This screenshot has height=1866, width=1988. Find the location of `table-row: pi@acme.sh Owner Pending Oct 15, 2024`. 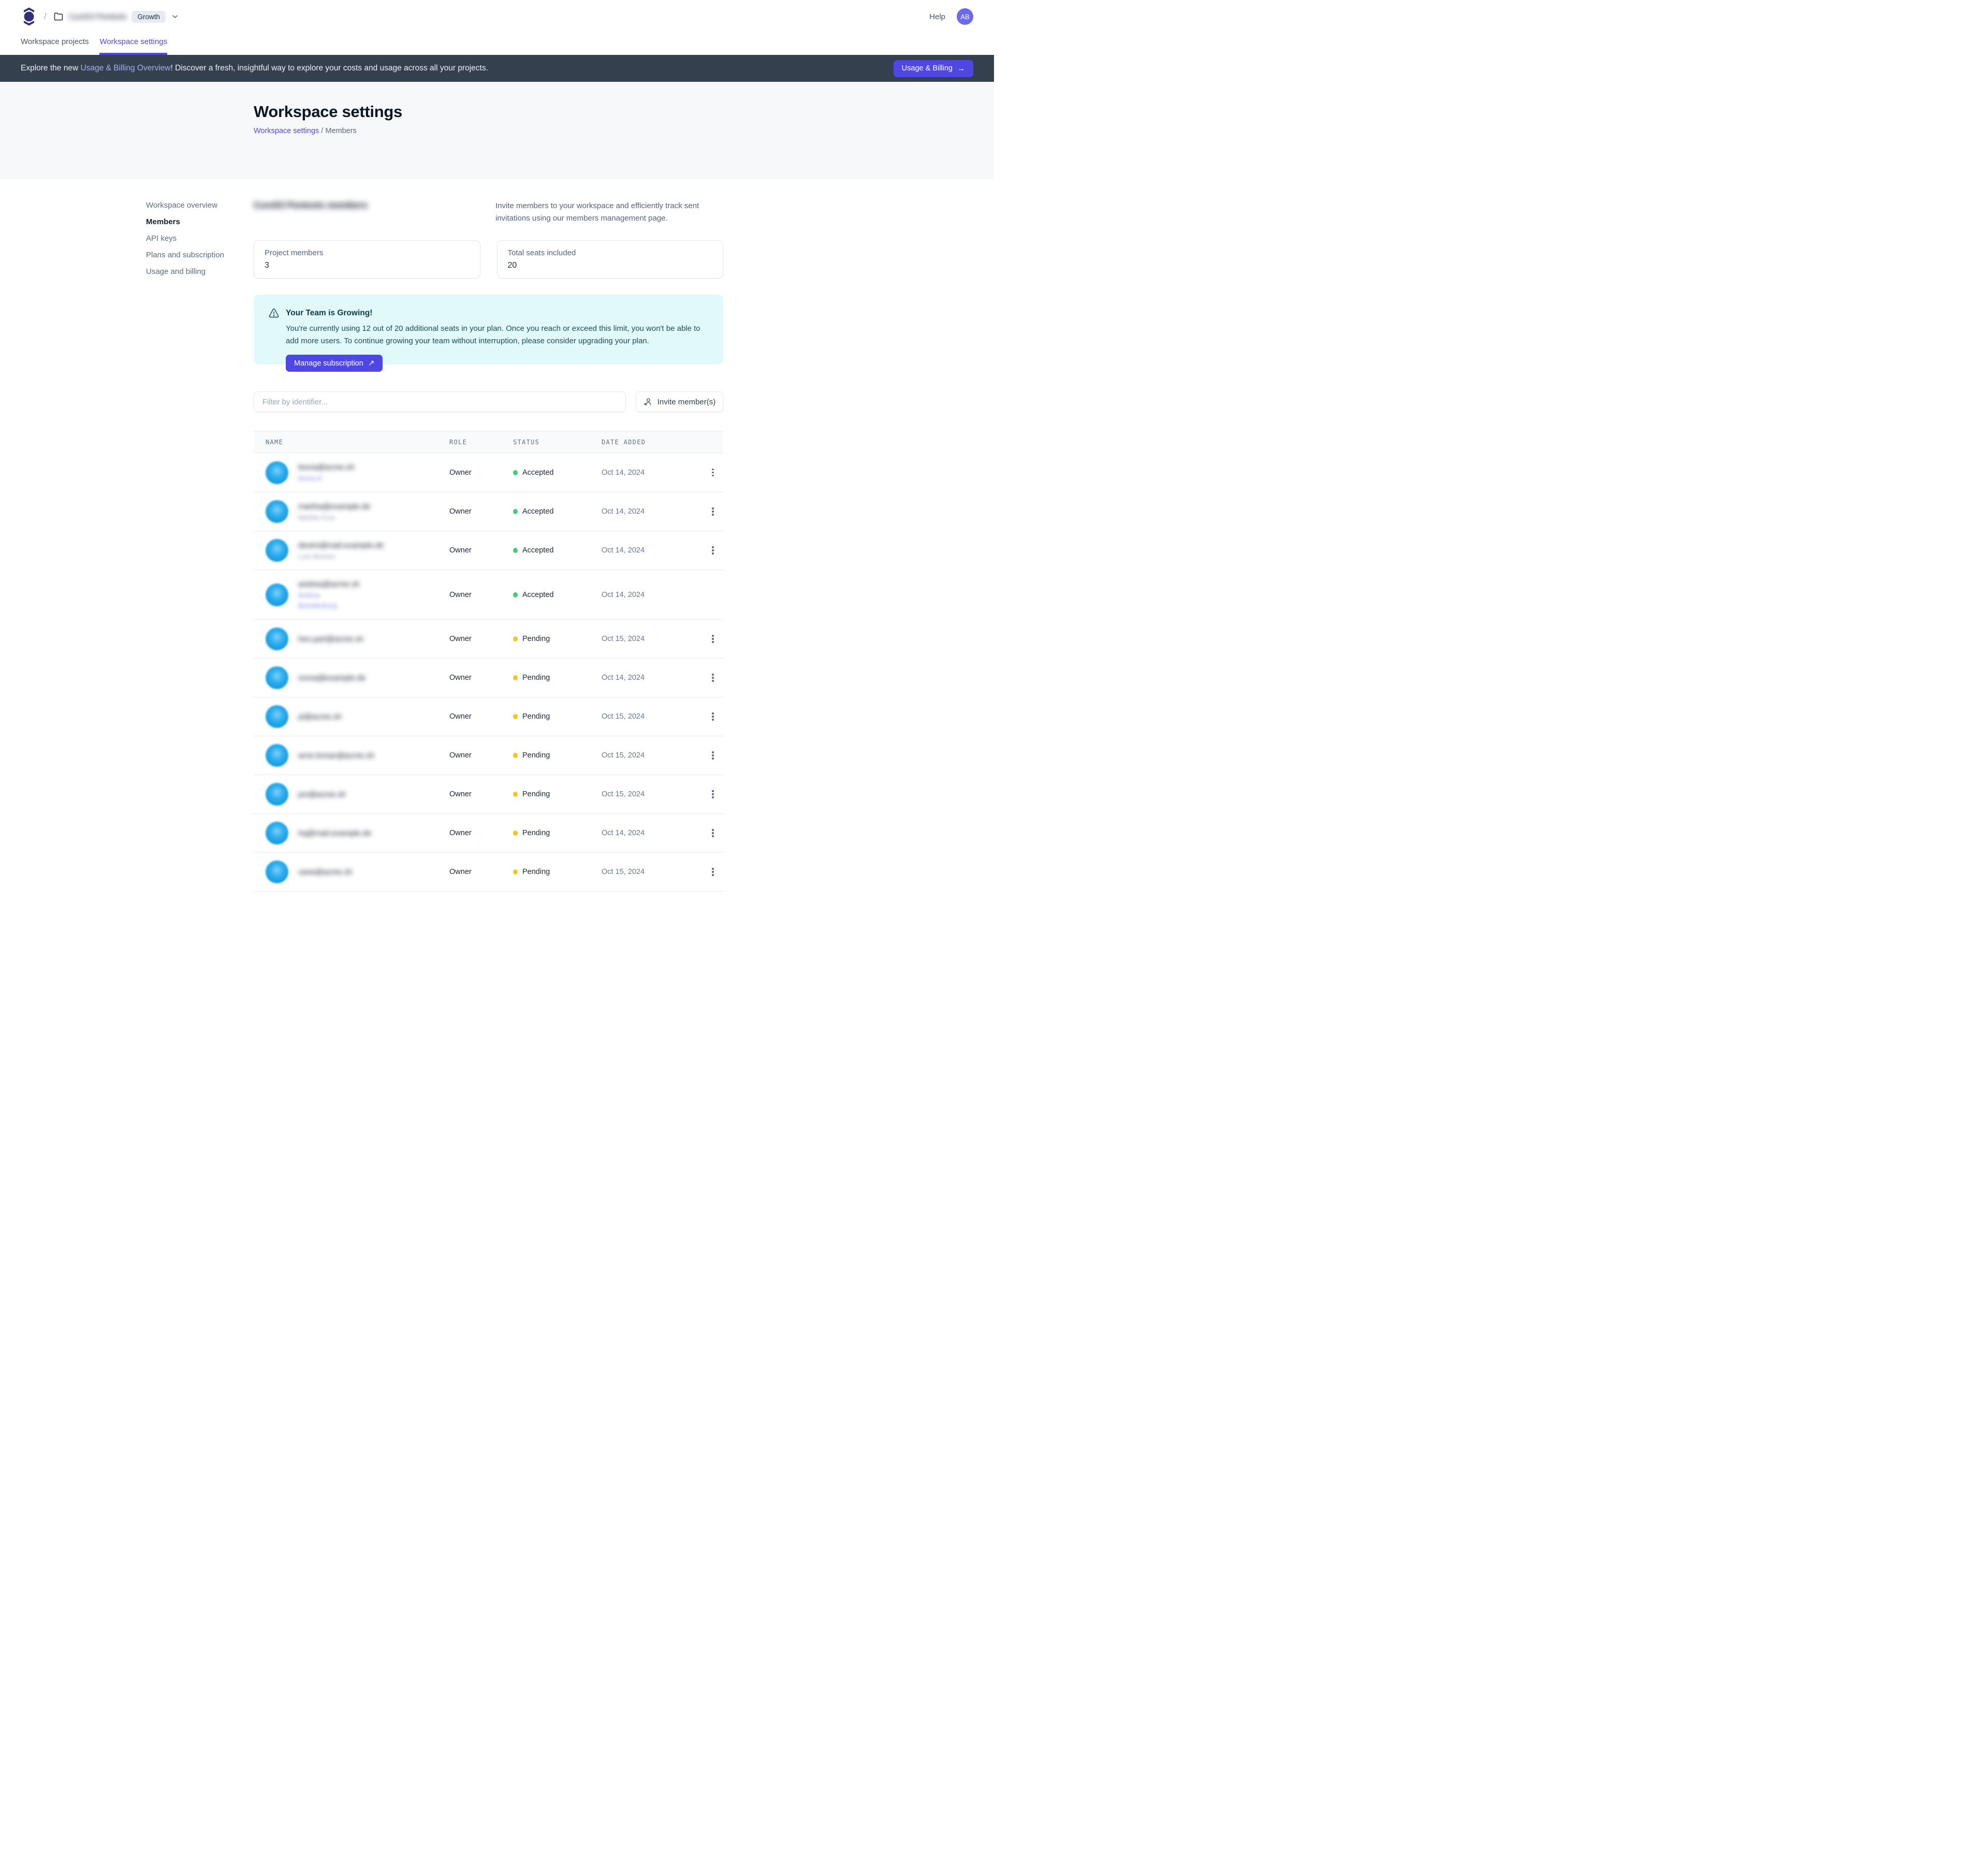

table-row: pi@acme.sh Owner Pending Oct 15, 2024 is located at coordinates (488, 716).